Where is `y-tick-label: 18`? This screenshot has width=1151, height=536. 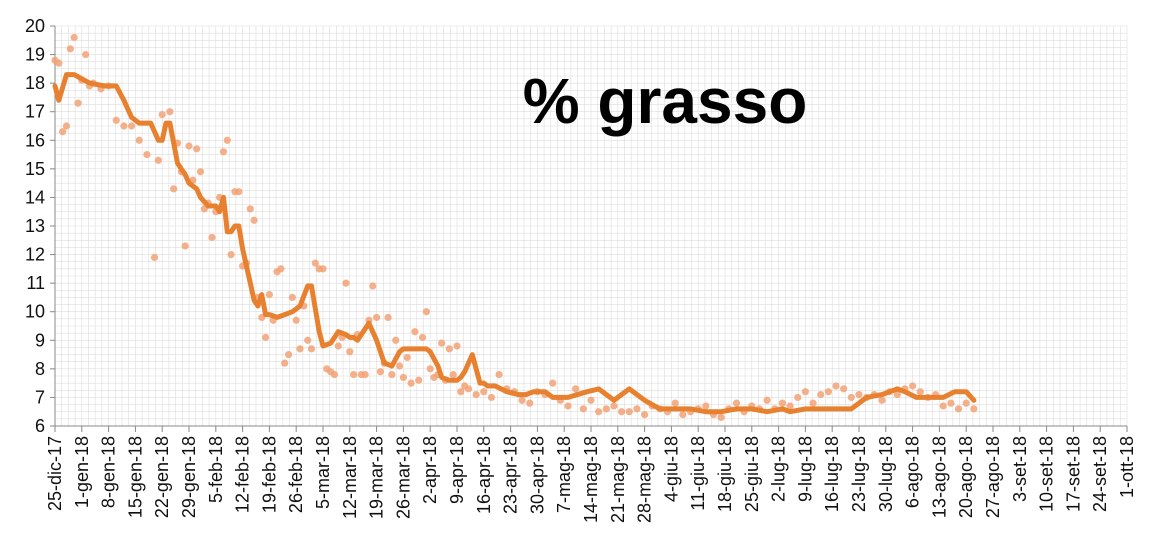 y-tick-label: 18 is located at coordinates (35, 83).